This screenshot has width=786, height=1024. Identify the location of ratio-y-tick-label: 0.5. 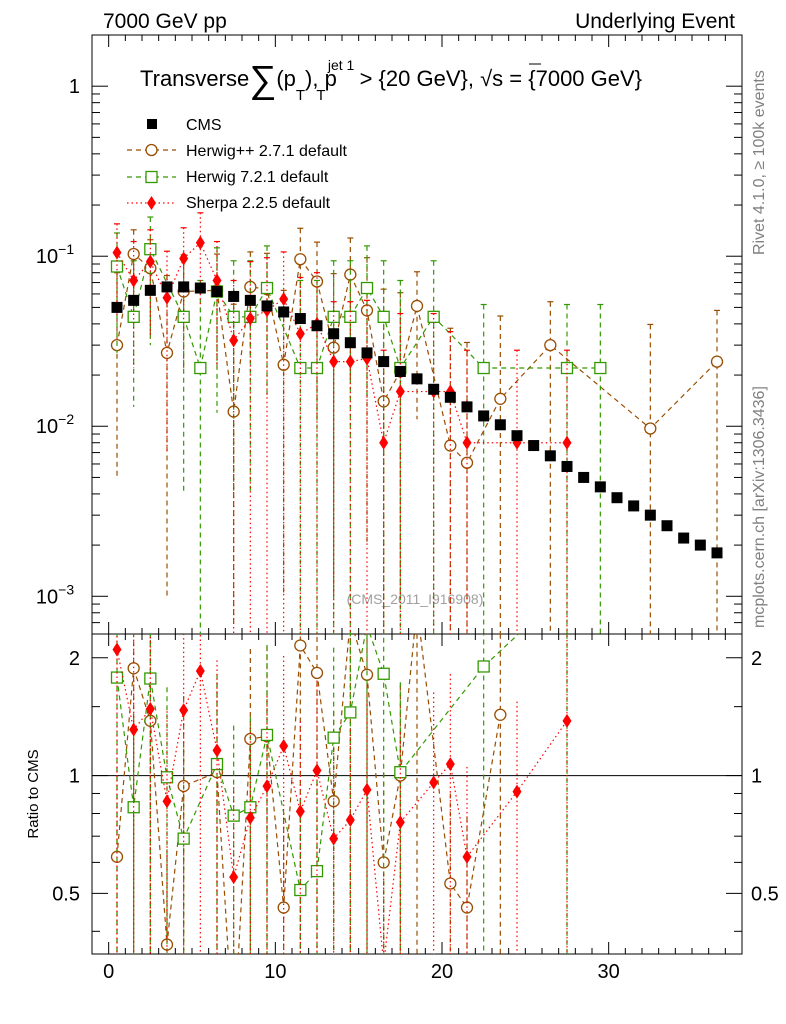
(66, 894).